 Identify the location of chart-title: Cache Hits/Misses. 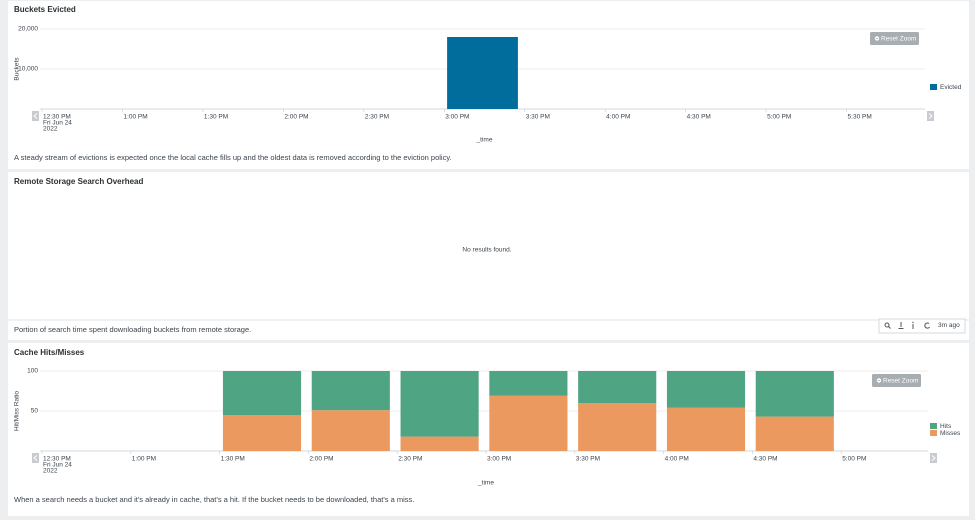
(49, 352).